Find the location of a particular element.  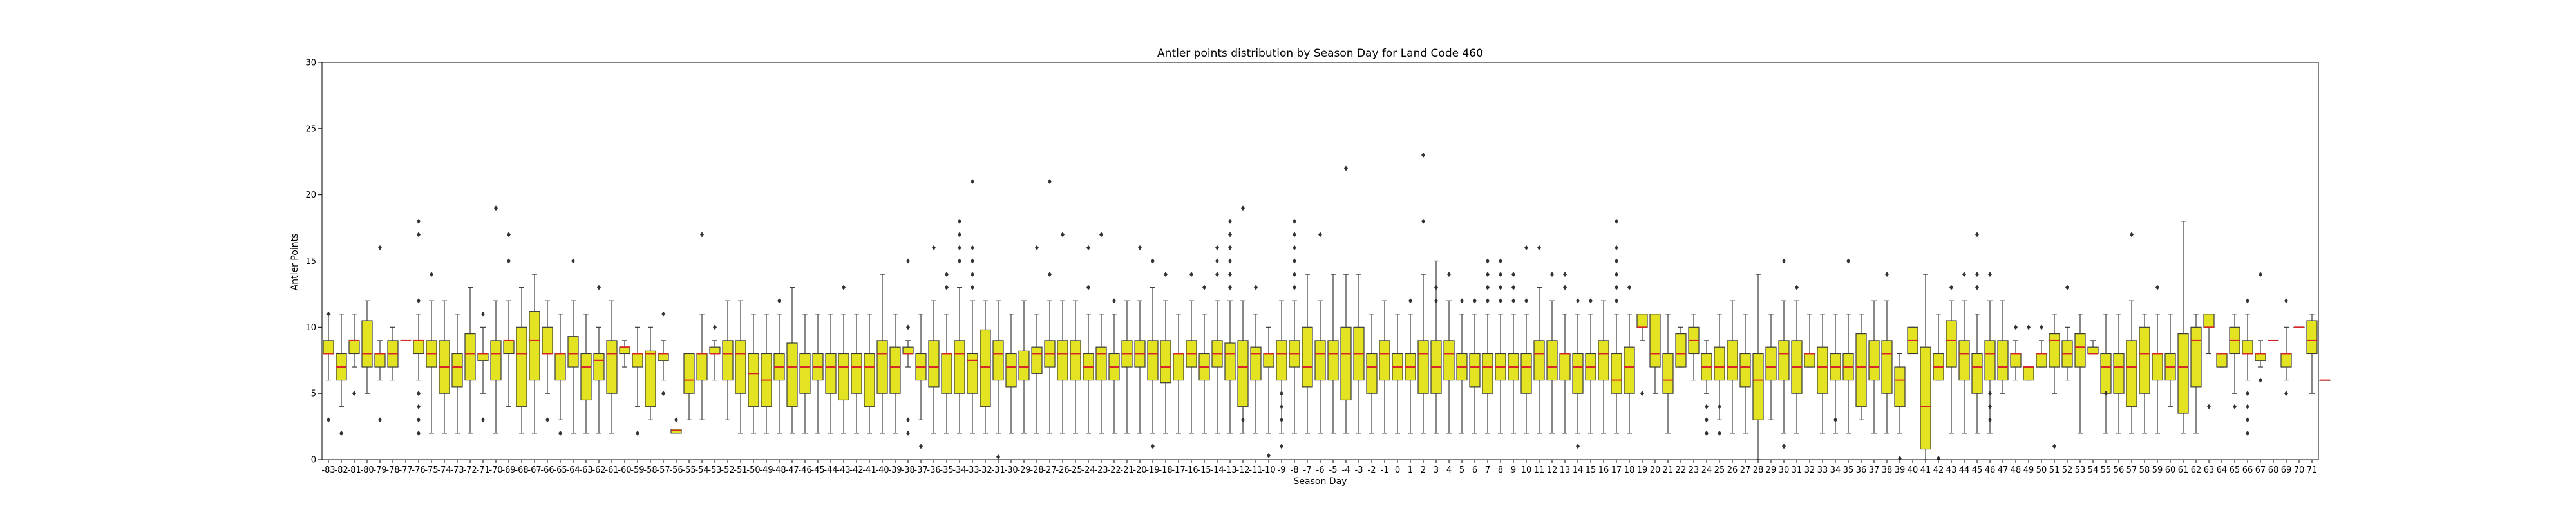

x-tick-label: -39 is located at coordinates (895, 470).